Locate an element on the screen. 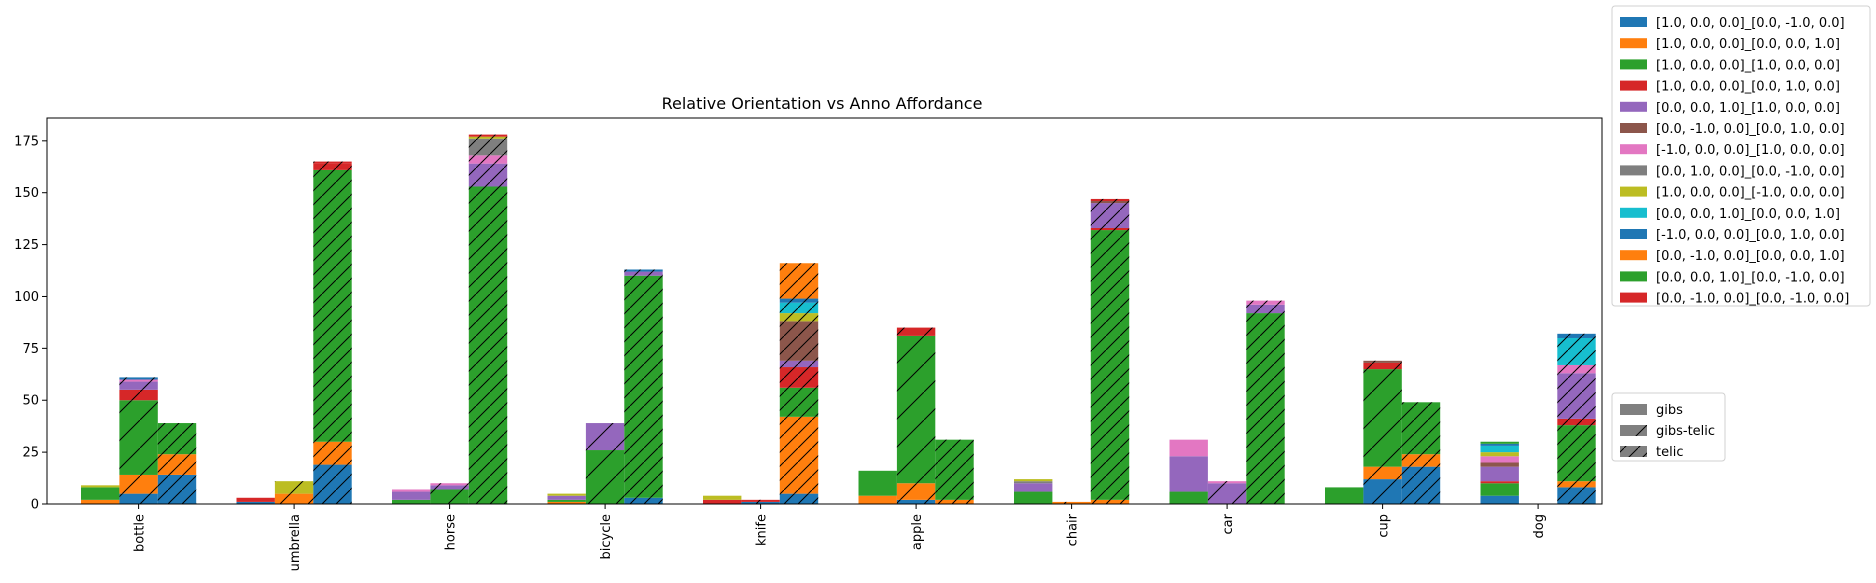  x-tick-label-knife: knife is located at coordinates (762, 530).